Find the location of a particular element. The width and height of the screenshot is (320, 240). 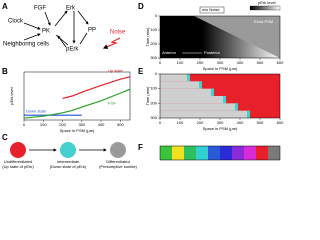

state-sub: (Down state of pErk) is located at coordinates (68, 166).